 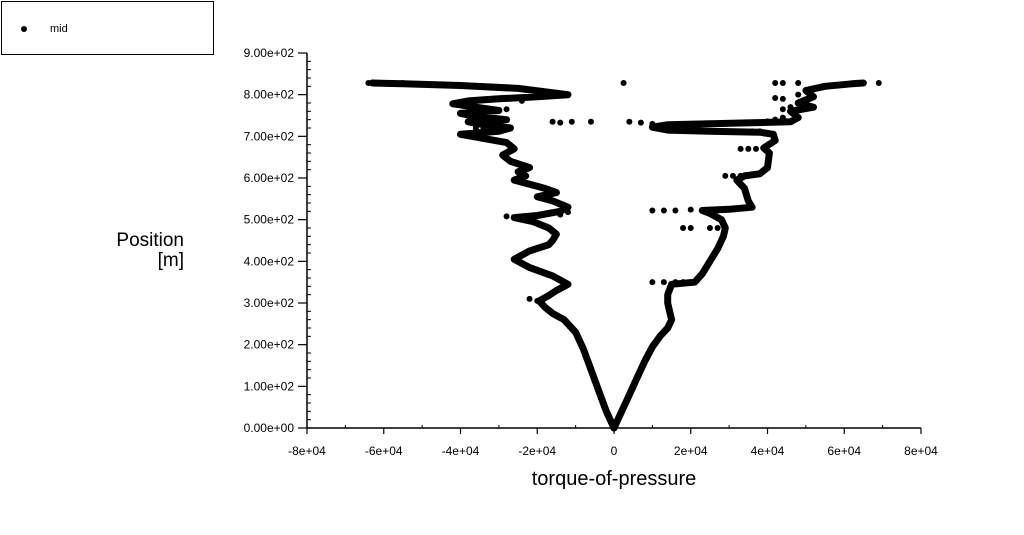 What do you see at coordinates (269, 261) in the screenshot?
I see `y-tick-label: 4.00e+02` at bounding box center [269, 261].